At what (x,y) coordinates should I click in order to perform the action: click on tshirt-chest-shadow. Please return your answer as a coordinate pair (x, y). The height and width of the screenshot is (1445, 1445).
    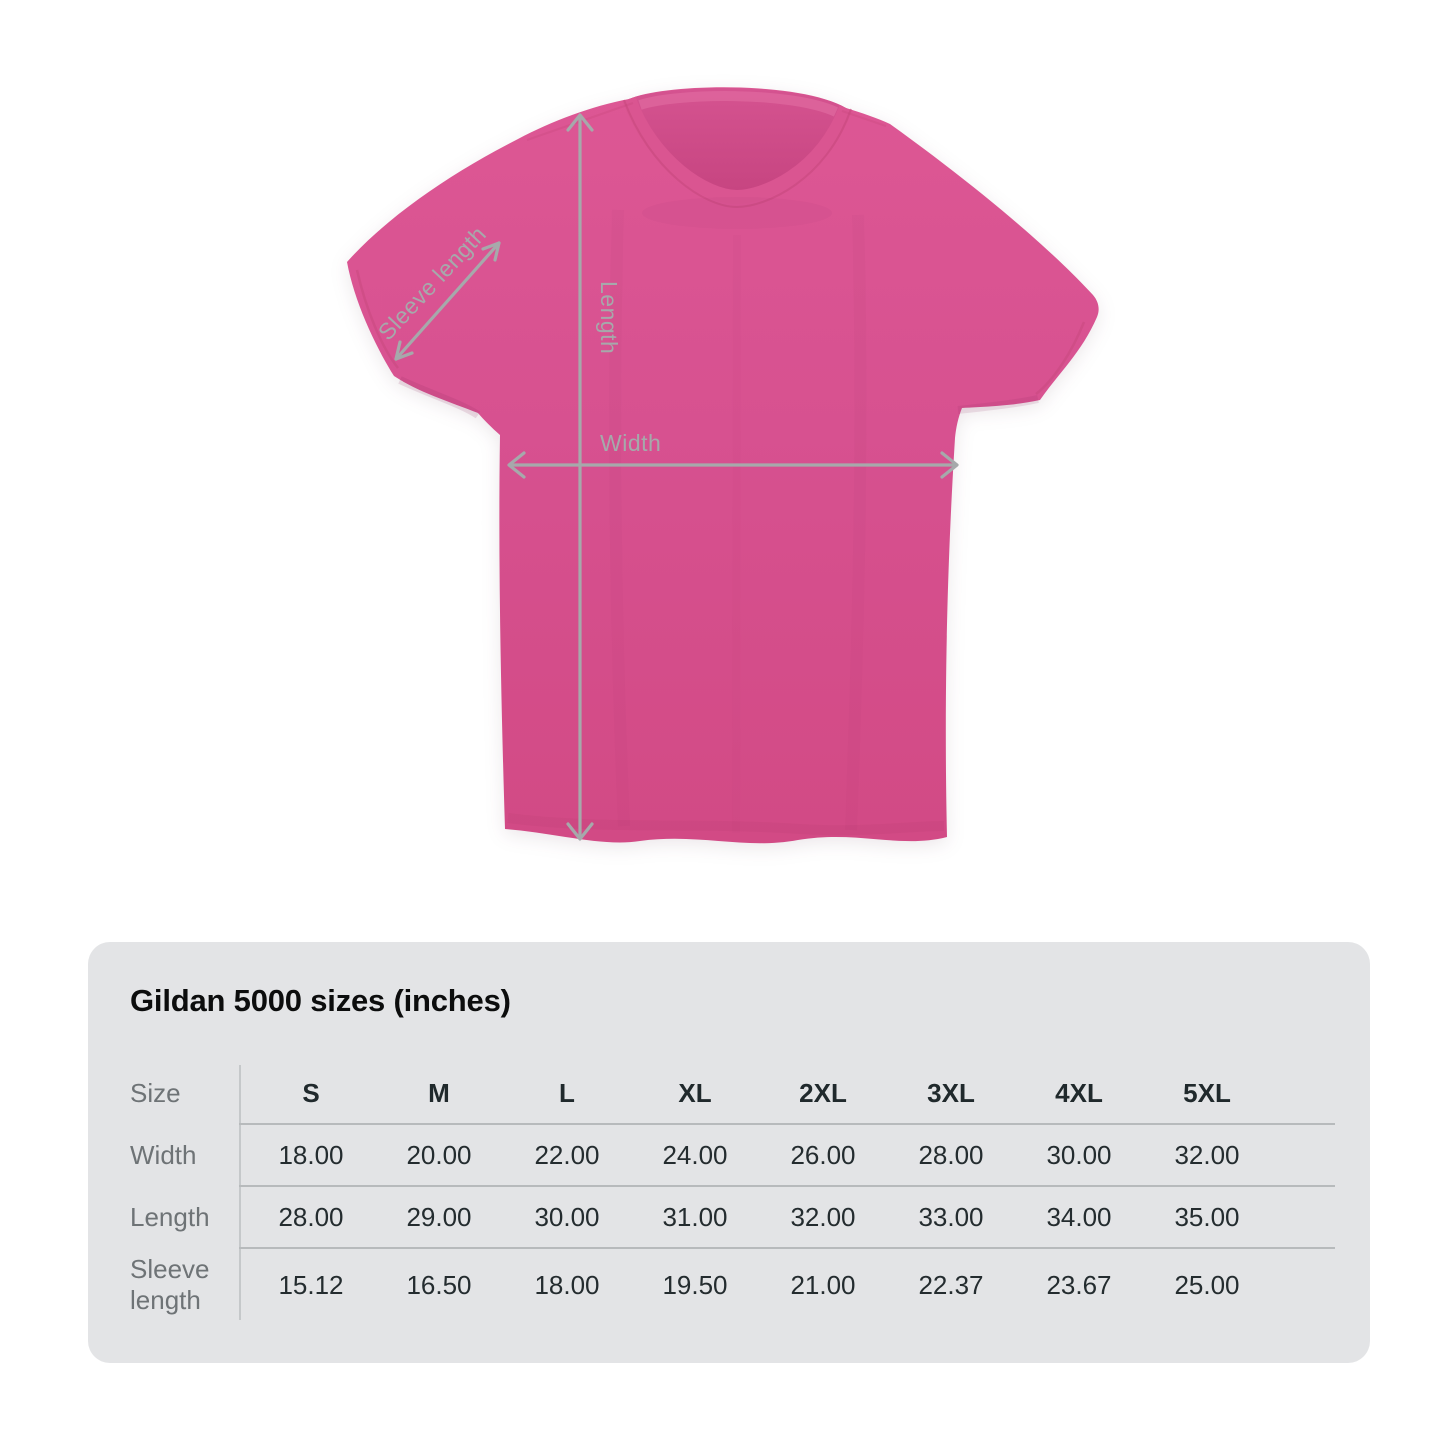
    Looking at the image, I should click on (737, 213).